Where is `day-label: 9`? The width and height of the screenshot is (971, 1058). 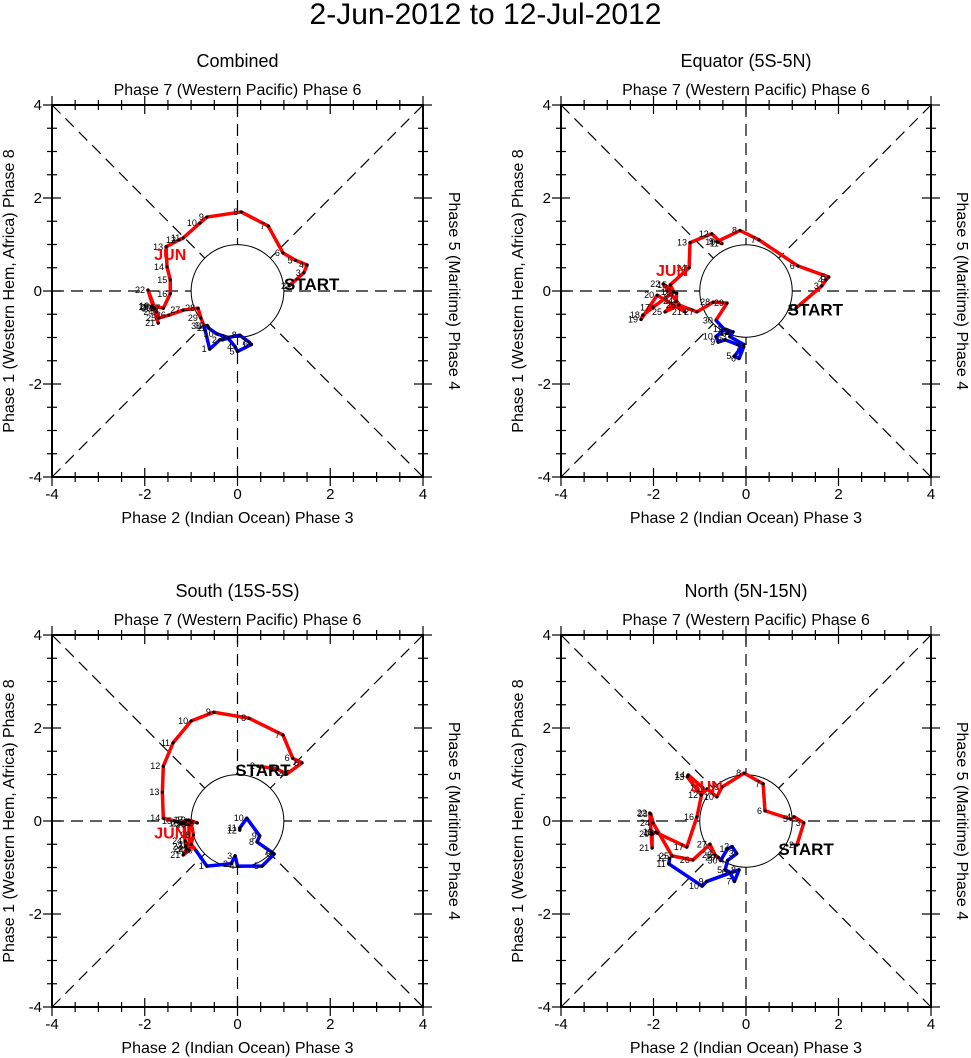
day-label: 9 is located at coordinates (222, 338).